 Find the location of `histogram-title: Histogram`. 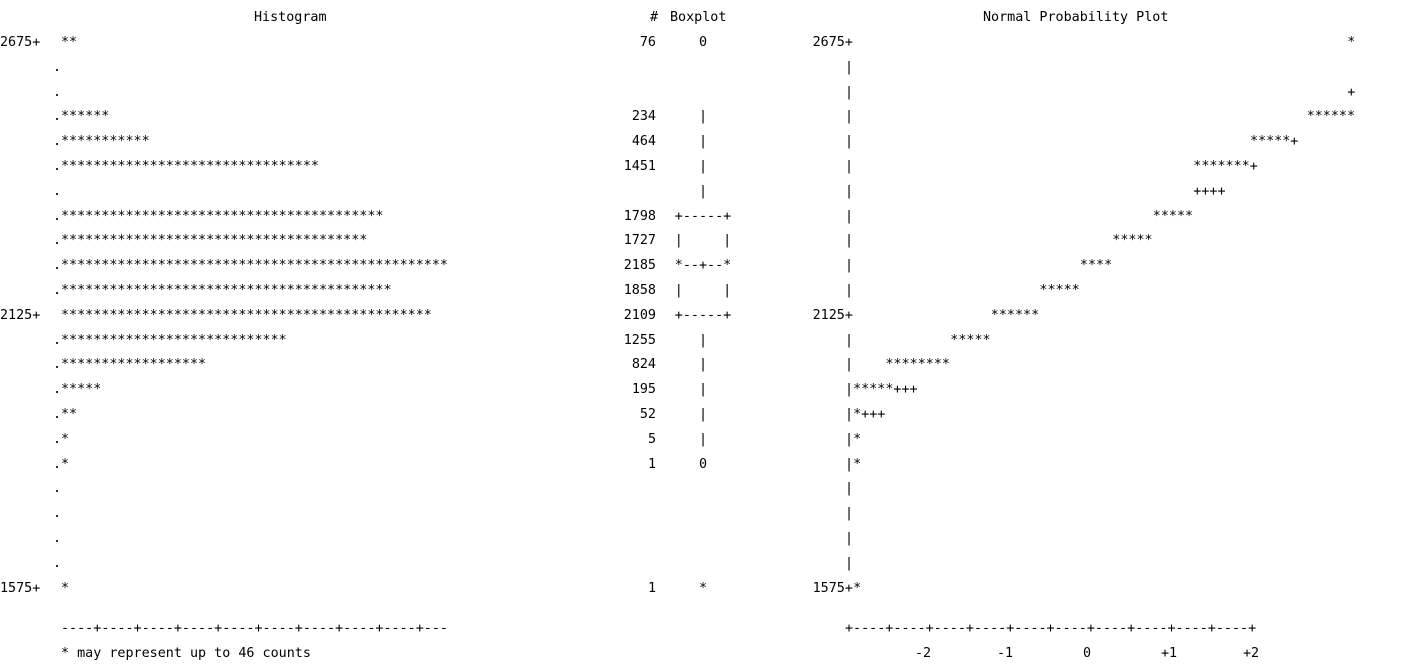

histogram-title: Histogram is located at coordinates (290, 17).